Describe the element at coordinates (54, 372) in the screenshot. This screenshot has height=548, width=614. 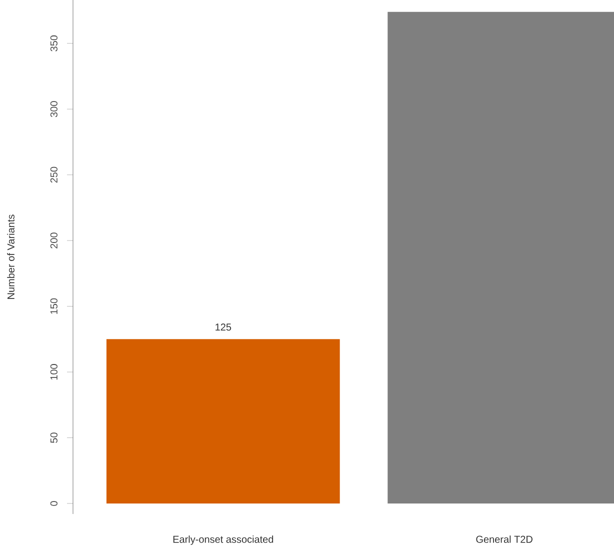
I see `y-tick-label: 100` at that location.